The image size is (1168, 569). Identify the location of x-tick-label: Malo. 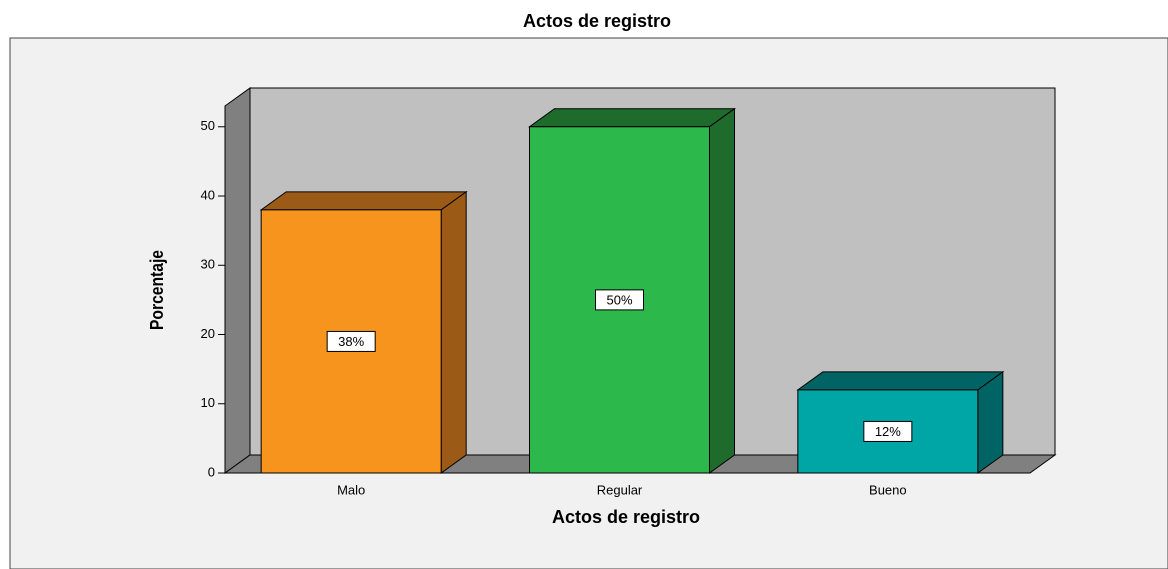
(351, 489).